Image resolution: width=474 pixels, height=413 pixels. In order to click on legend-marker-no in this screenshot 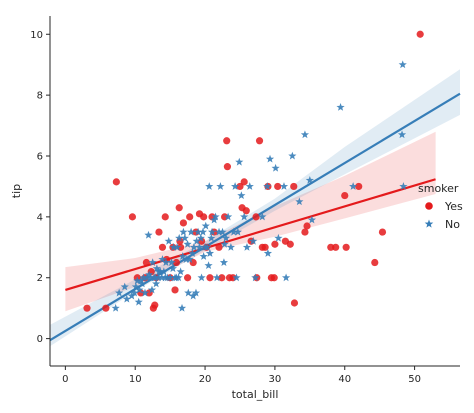, I will do `click(429, 223)`.